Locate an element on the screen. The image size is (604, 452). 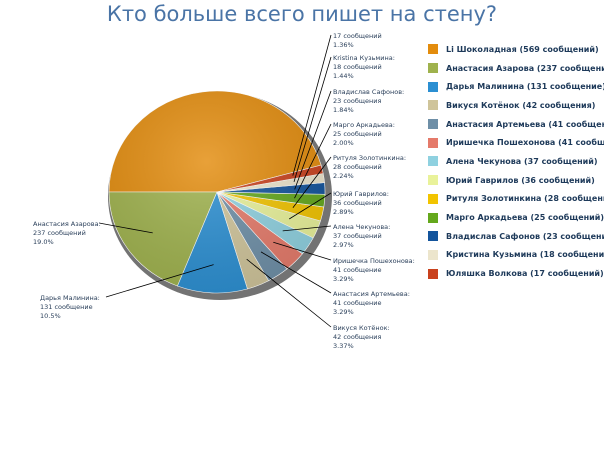
legend-item-алена-чекунова: Алена Чекунова (37 сообщений) is located at coordinates (516, 161).